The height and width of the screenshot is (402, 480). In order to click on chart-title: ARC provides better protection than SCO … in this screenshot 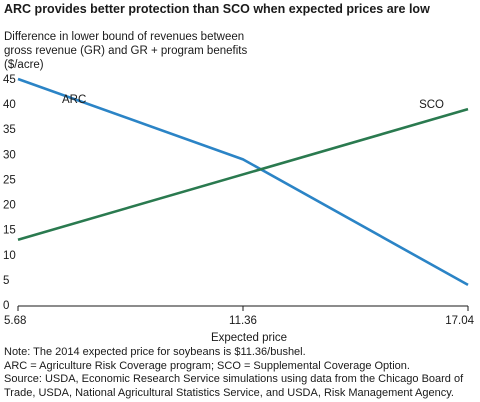, I will do `click(217, 9)`.